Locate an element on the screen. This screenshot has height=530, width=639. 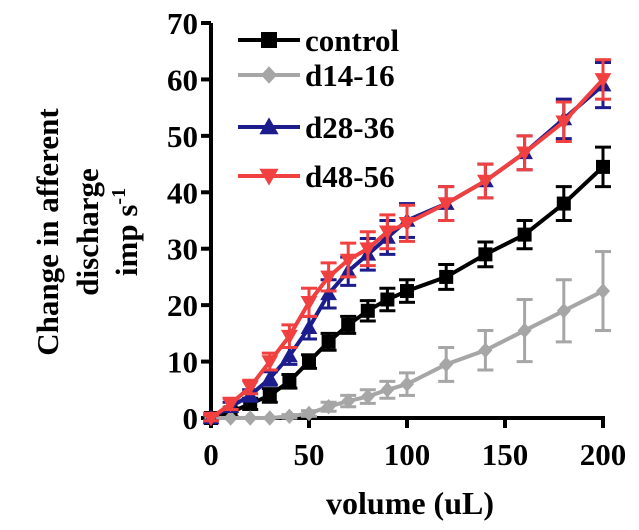
y-tick-label: 10 is located at coordinates (182, 362).